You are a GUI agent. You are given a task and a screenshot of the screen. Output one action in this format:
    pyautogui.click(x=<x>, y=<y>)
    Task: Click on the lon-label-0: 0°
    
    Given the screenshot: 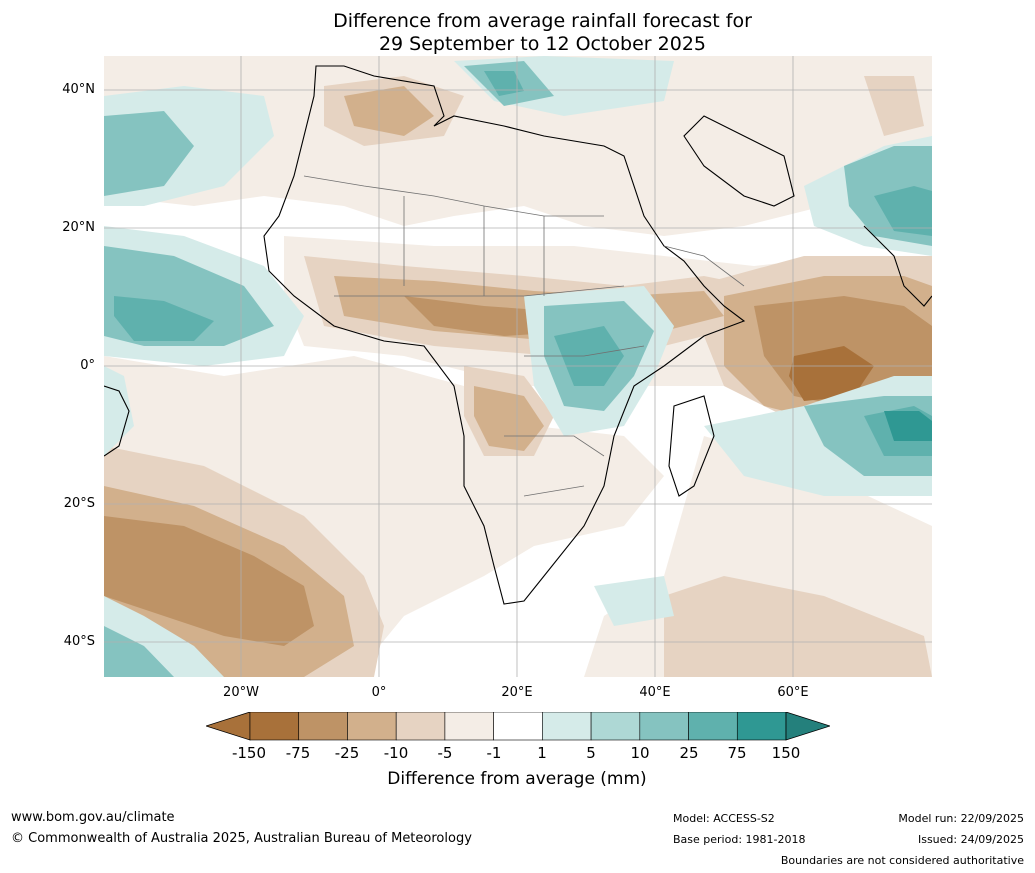 What is the action you would take?
    pyautogui.click(x=379, y=692)
    